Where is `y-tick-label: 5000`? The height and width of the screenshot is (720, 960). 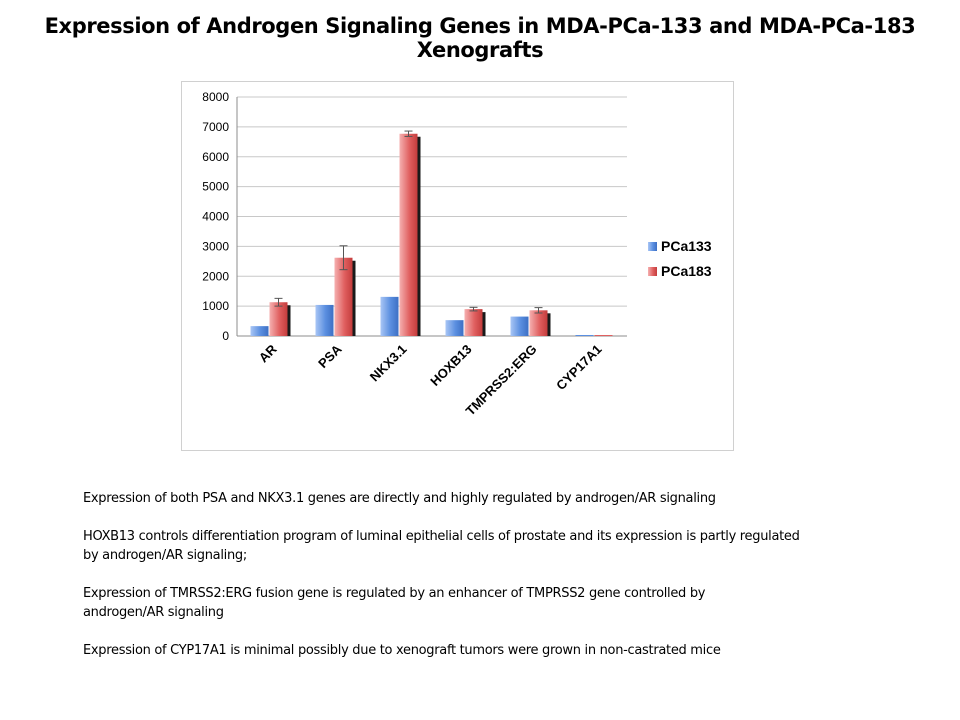 y-tick-label: 5000 is located at coordinates (215, 187).